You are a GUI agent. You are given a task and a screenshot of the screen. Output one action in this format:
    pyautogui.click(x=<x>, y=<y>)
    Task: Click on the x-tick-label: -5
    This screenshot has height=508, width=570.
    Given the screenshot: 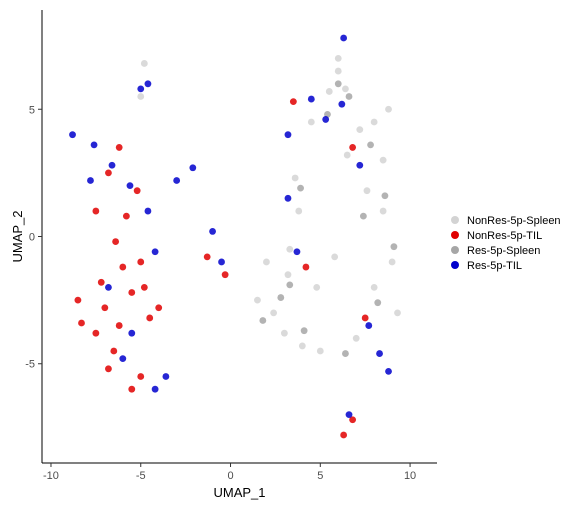 What is the action you would take?
    pyautogui.click(x=141, y=476)
    